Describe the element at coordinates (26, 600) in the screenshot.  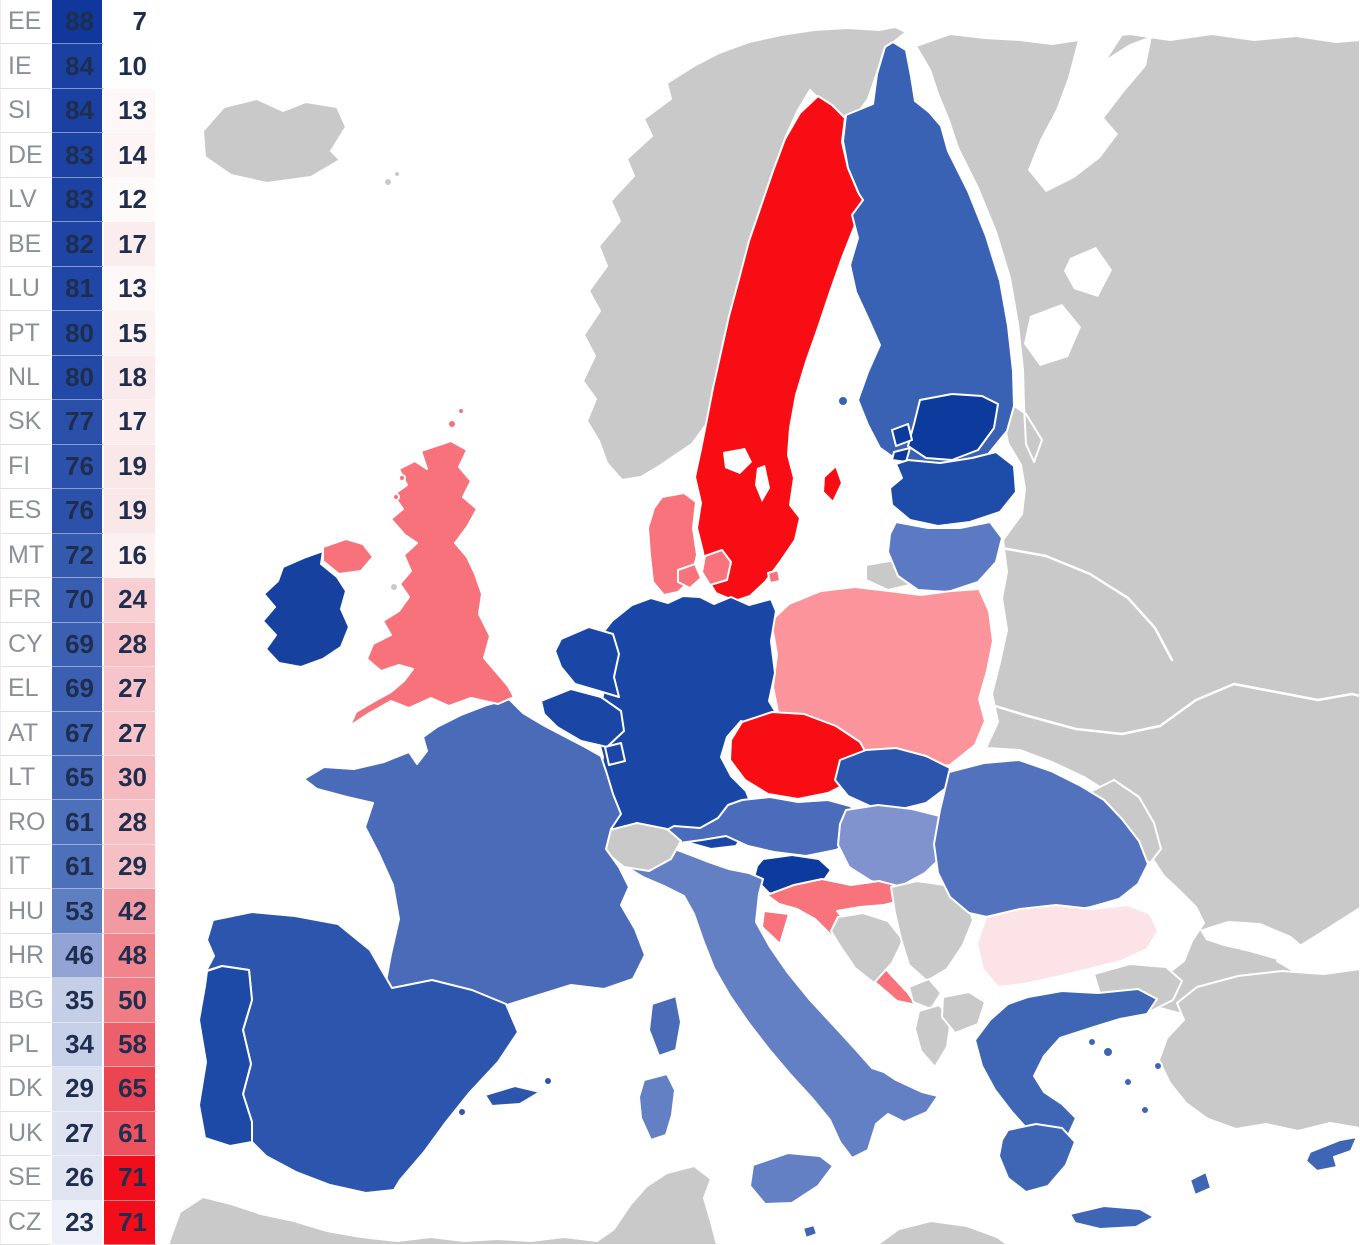
I see `country-code-cell: FR` at that location.